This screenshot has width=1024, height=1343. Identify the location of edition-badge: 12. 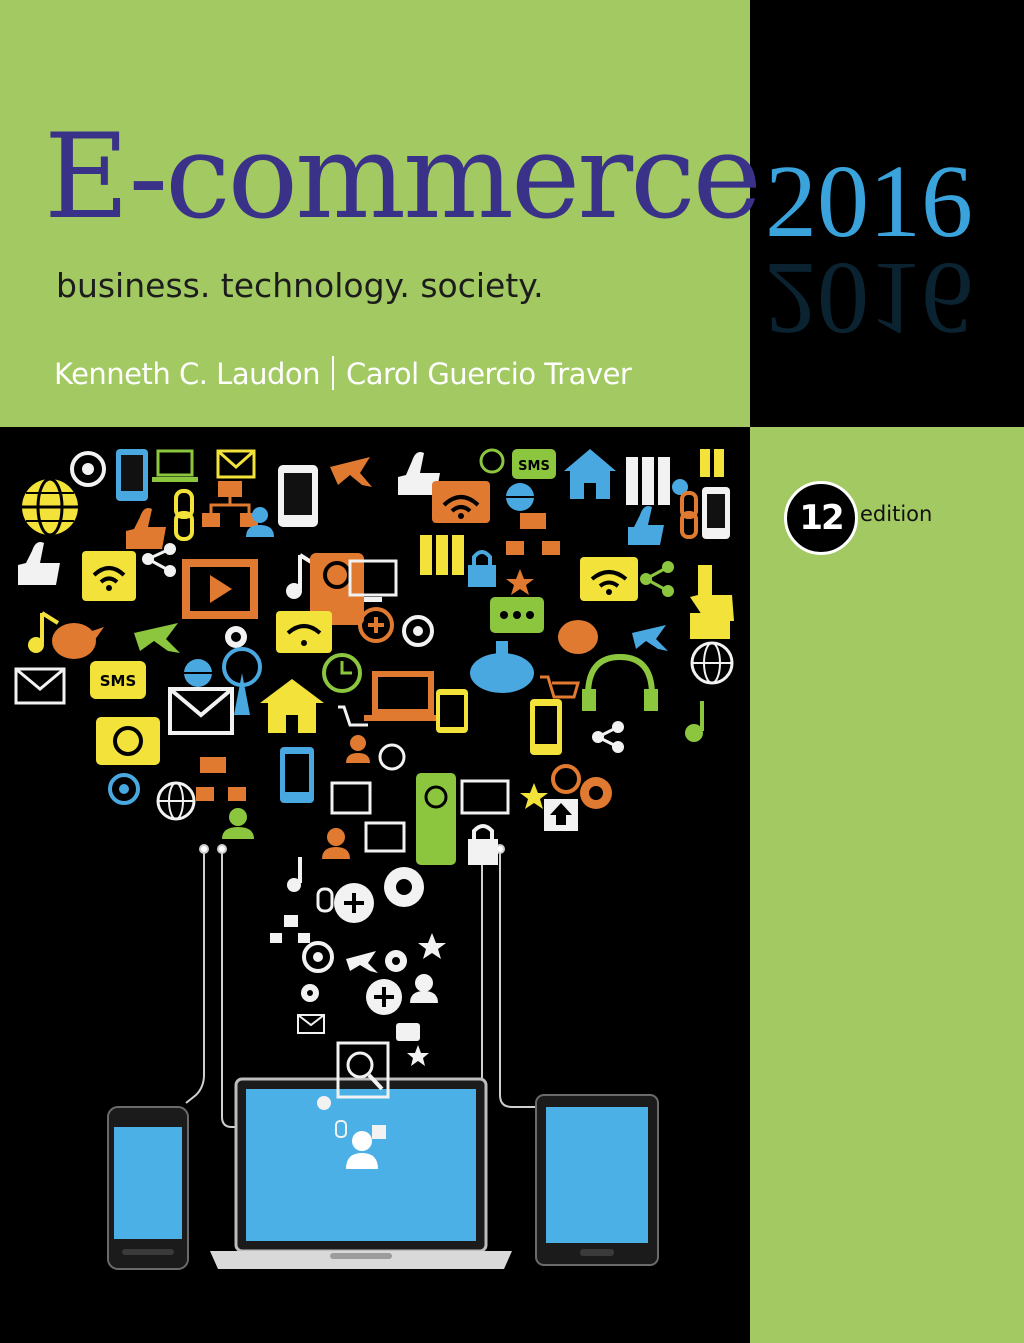
(821, 518).